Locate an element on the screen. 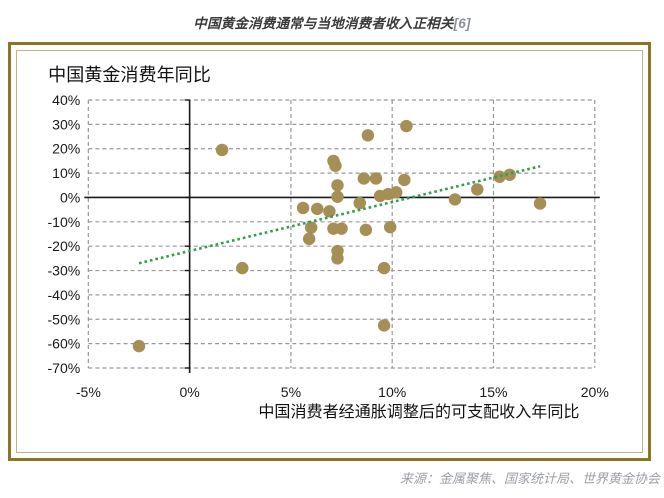  y-tick-label: 30% is located at coordinates (66, 124).